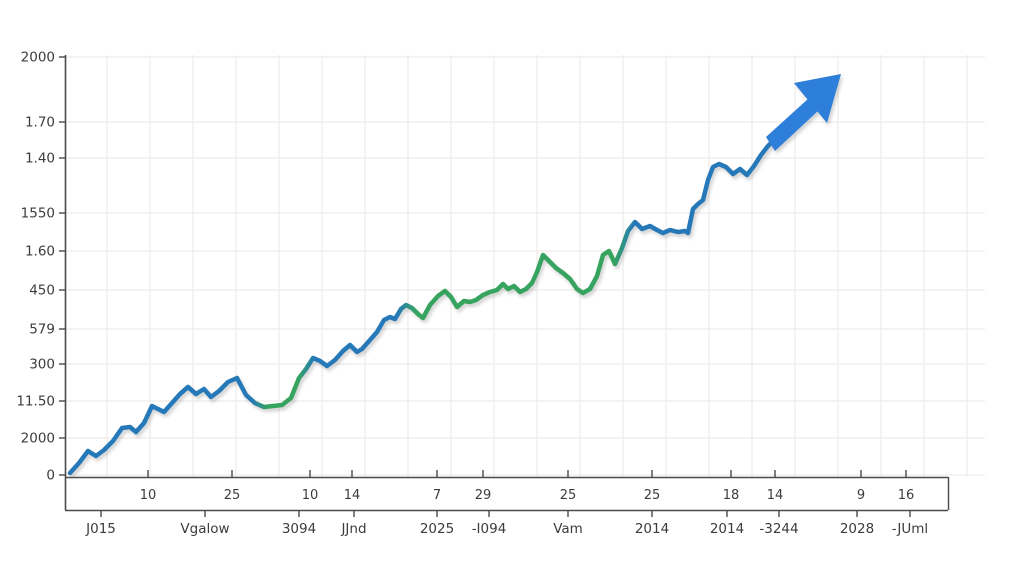  I want to click on x-tick-number: 16, so click(906, 495).